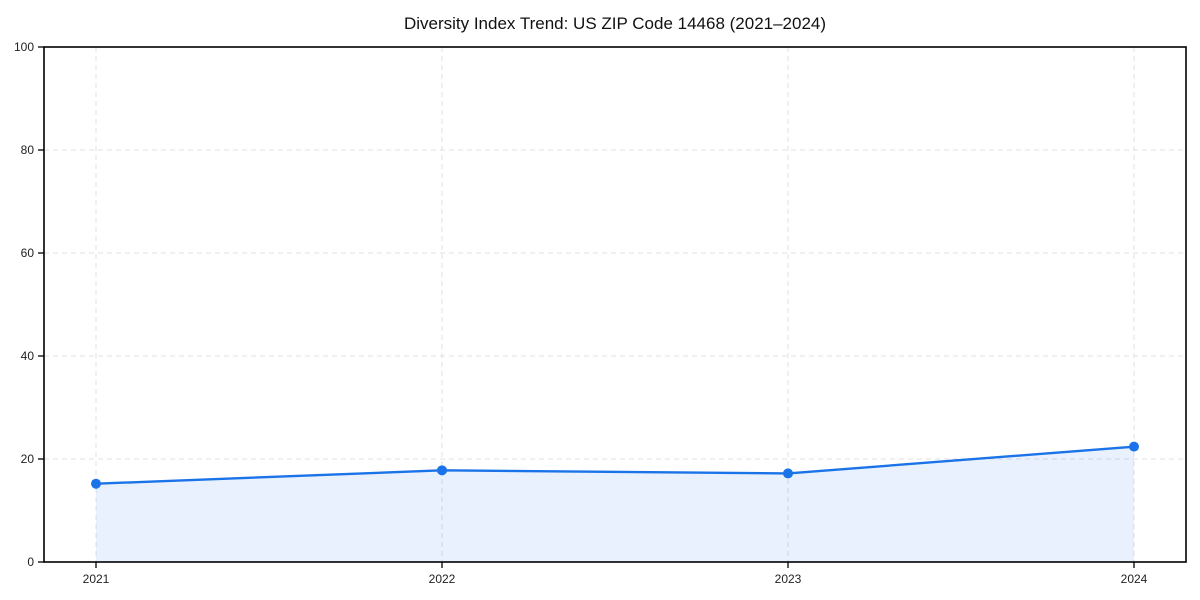  Describe the element at coordinates (1134, 579) in the screenshot. I see `x-tick-label: 2024` at that location.